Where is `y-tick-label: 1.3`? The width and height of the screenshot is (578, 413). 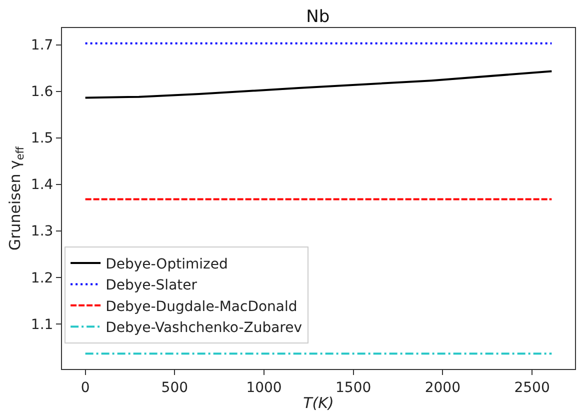 y-tick-label: 1.3 is located at coordinates (42, 232).